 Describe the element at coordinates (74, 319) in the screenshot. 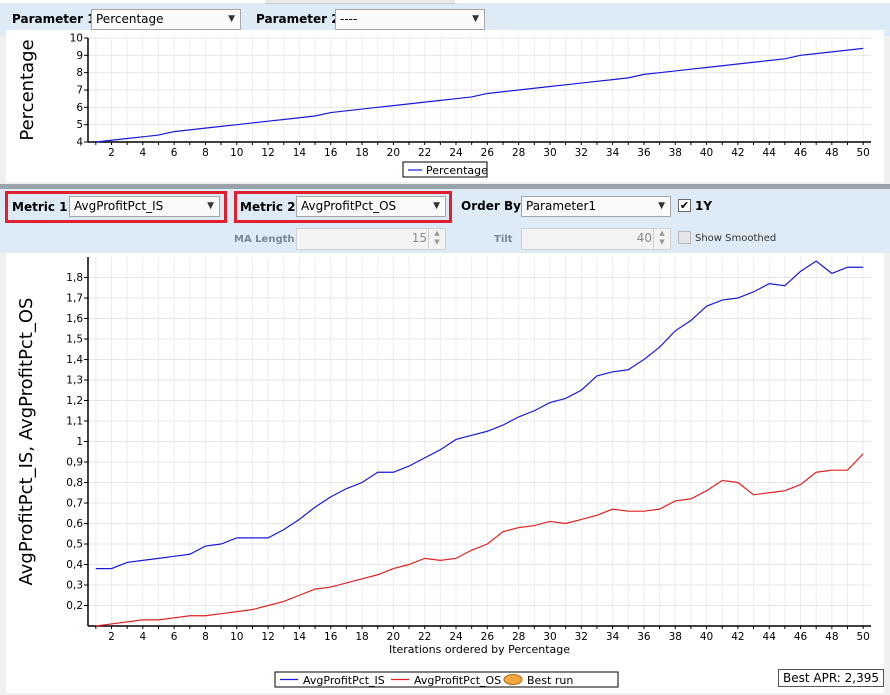

I see `y-tick-label: 1,6` at that location.